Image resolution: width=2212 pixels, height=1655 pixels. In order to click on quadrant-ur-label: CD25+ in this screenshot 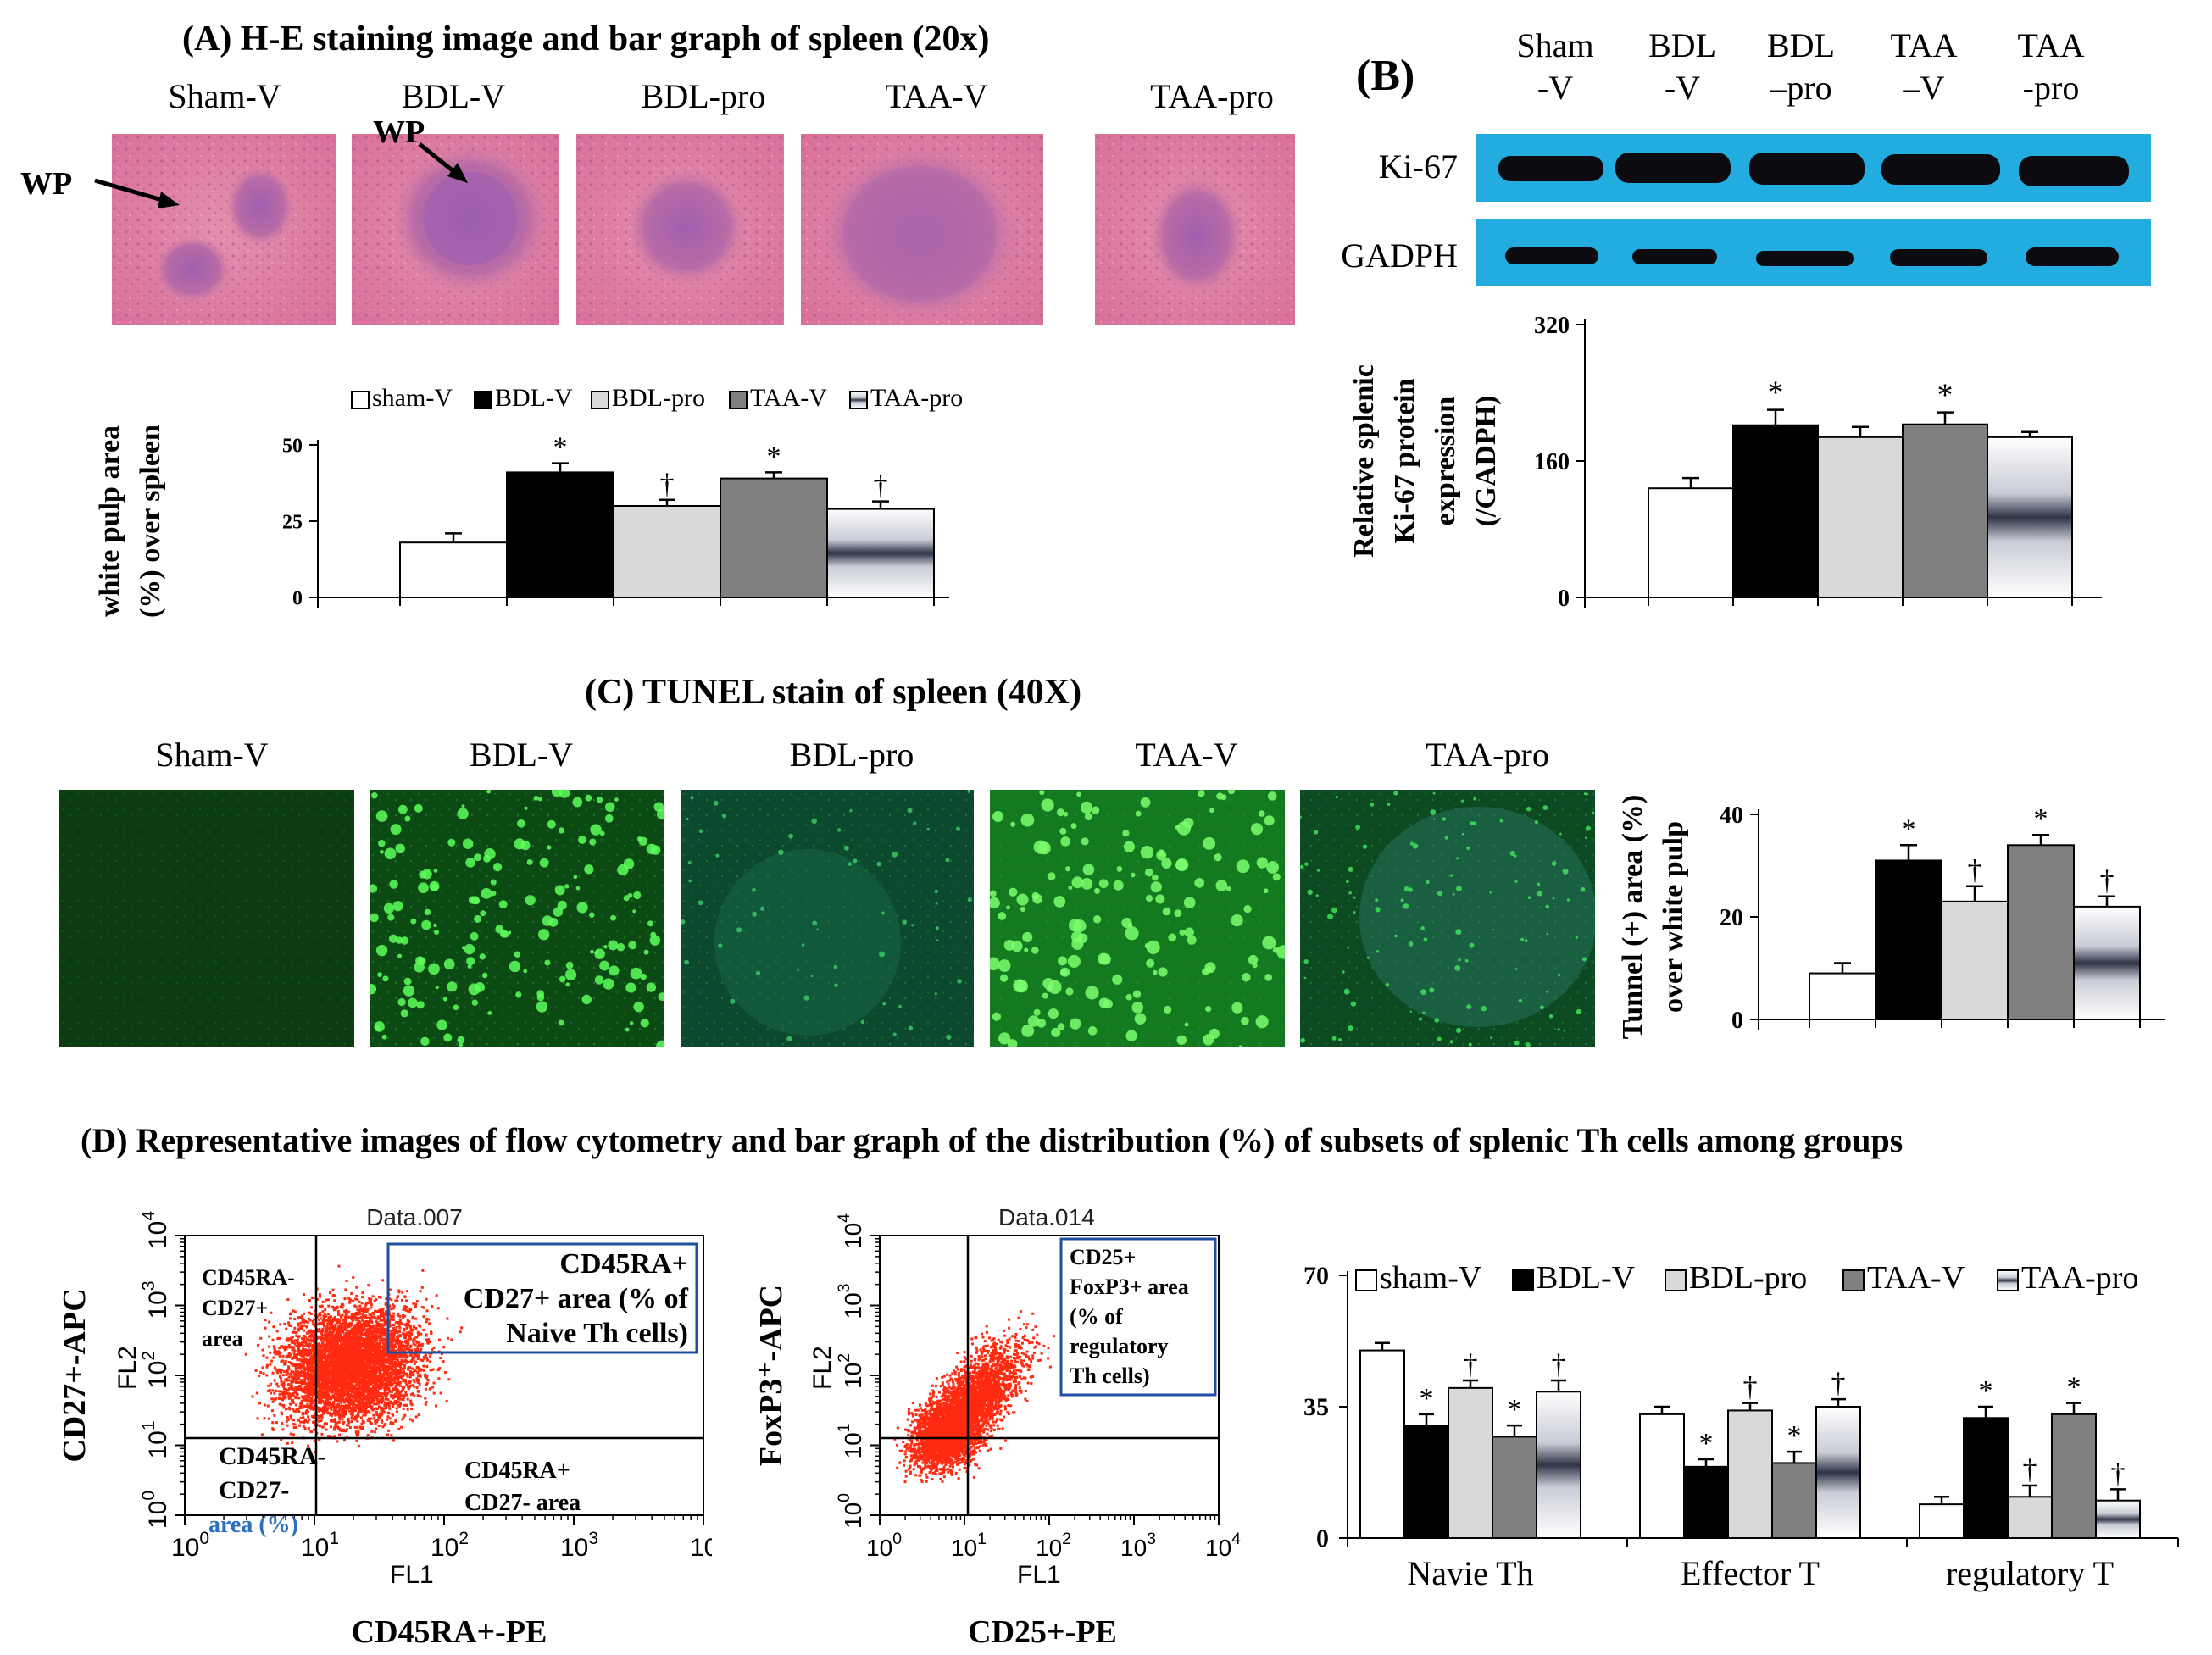, I will do `click(1103, 1257)`.